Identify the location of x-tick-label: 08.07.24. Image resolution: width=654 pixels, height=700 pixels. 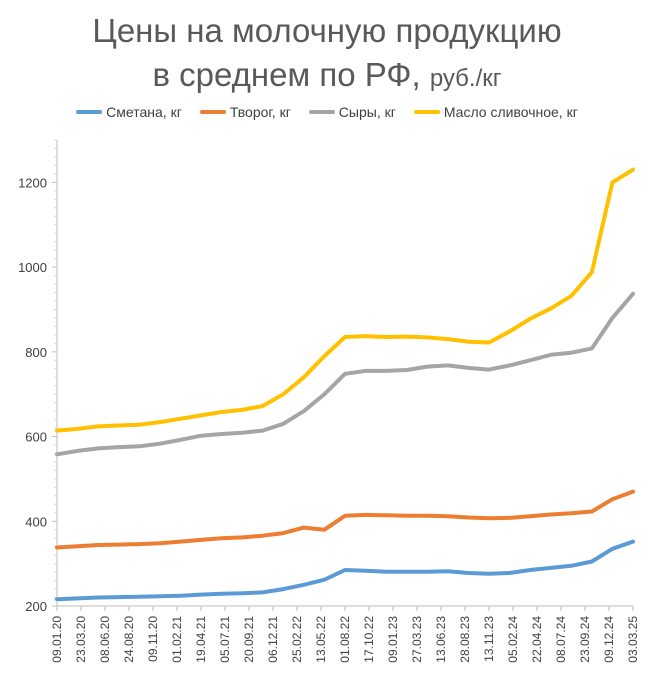
(561, 639).